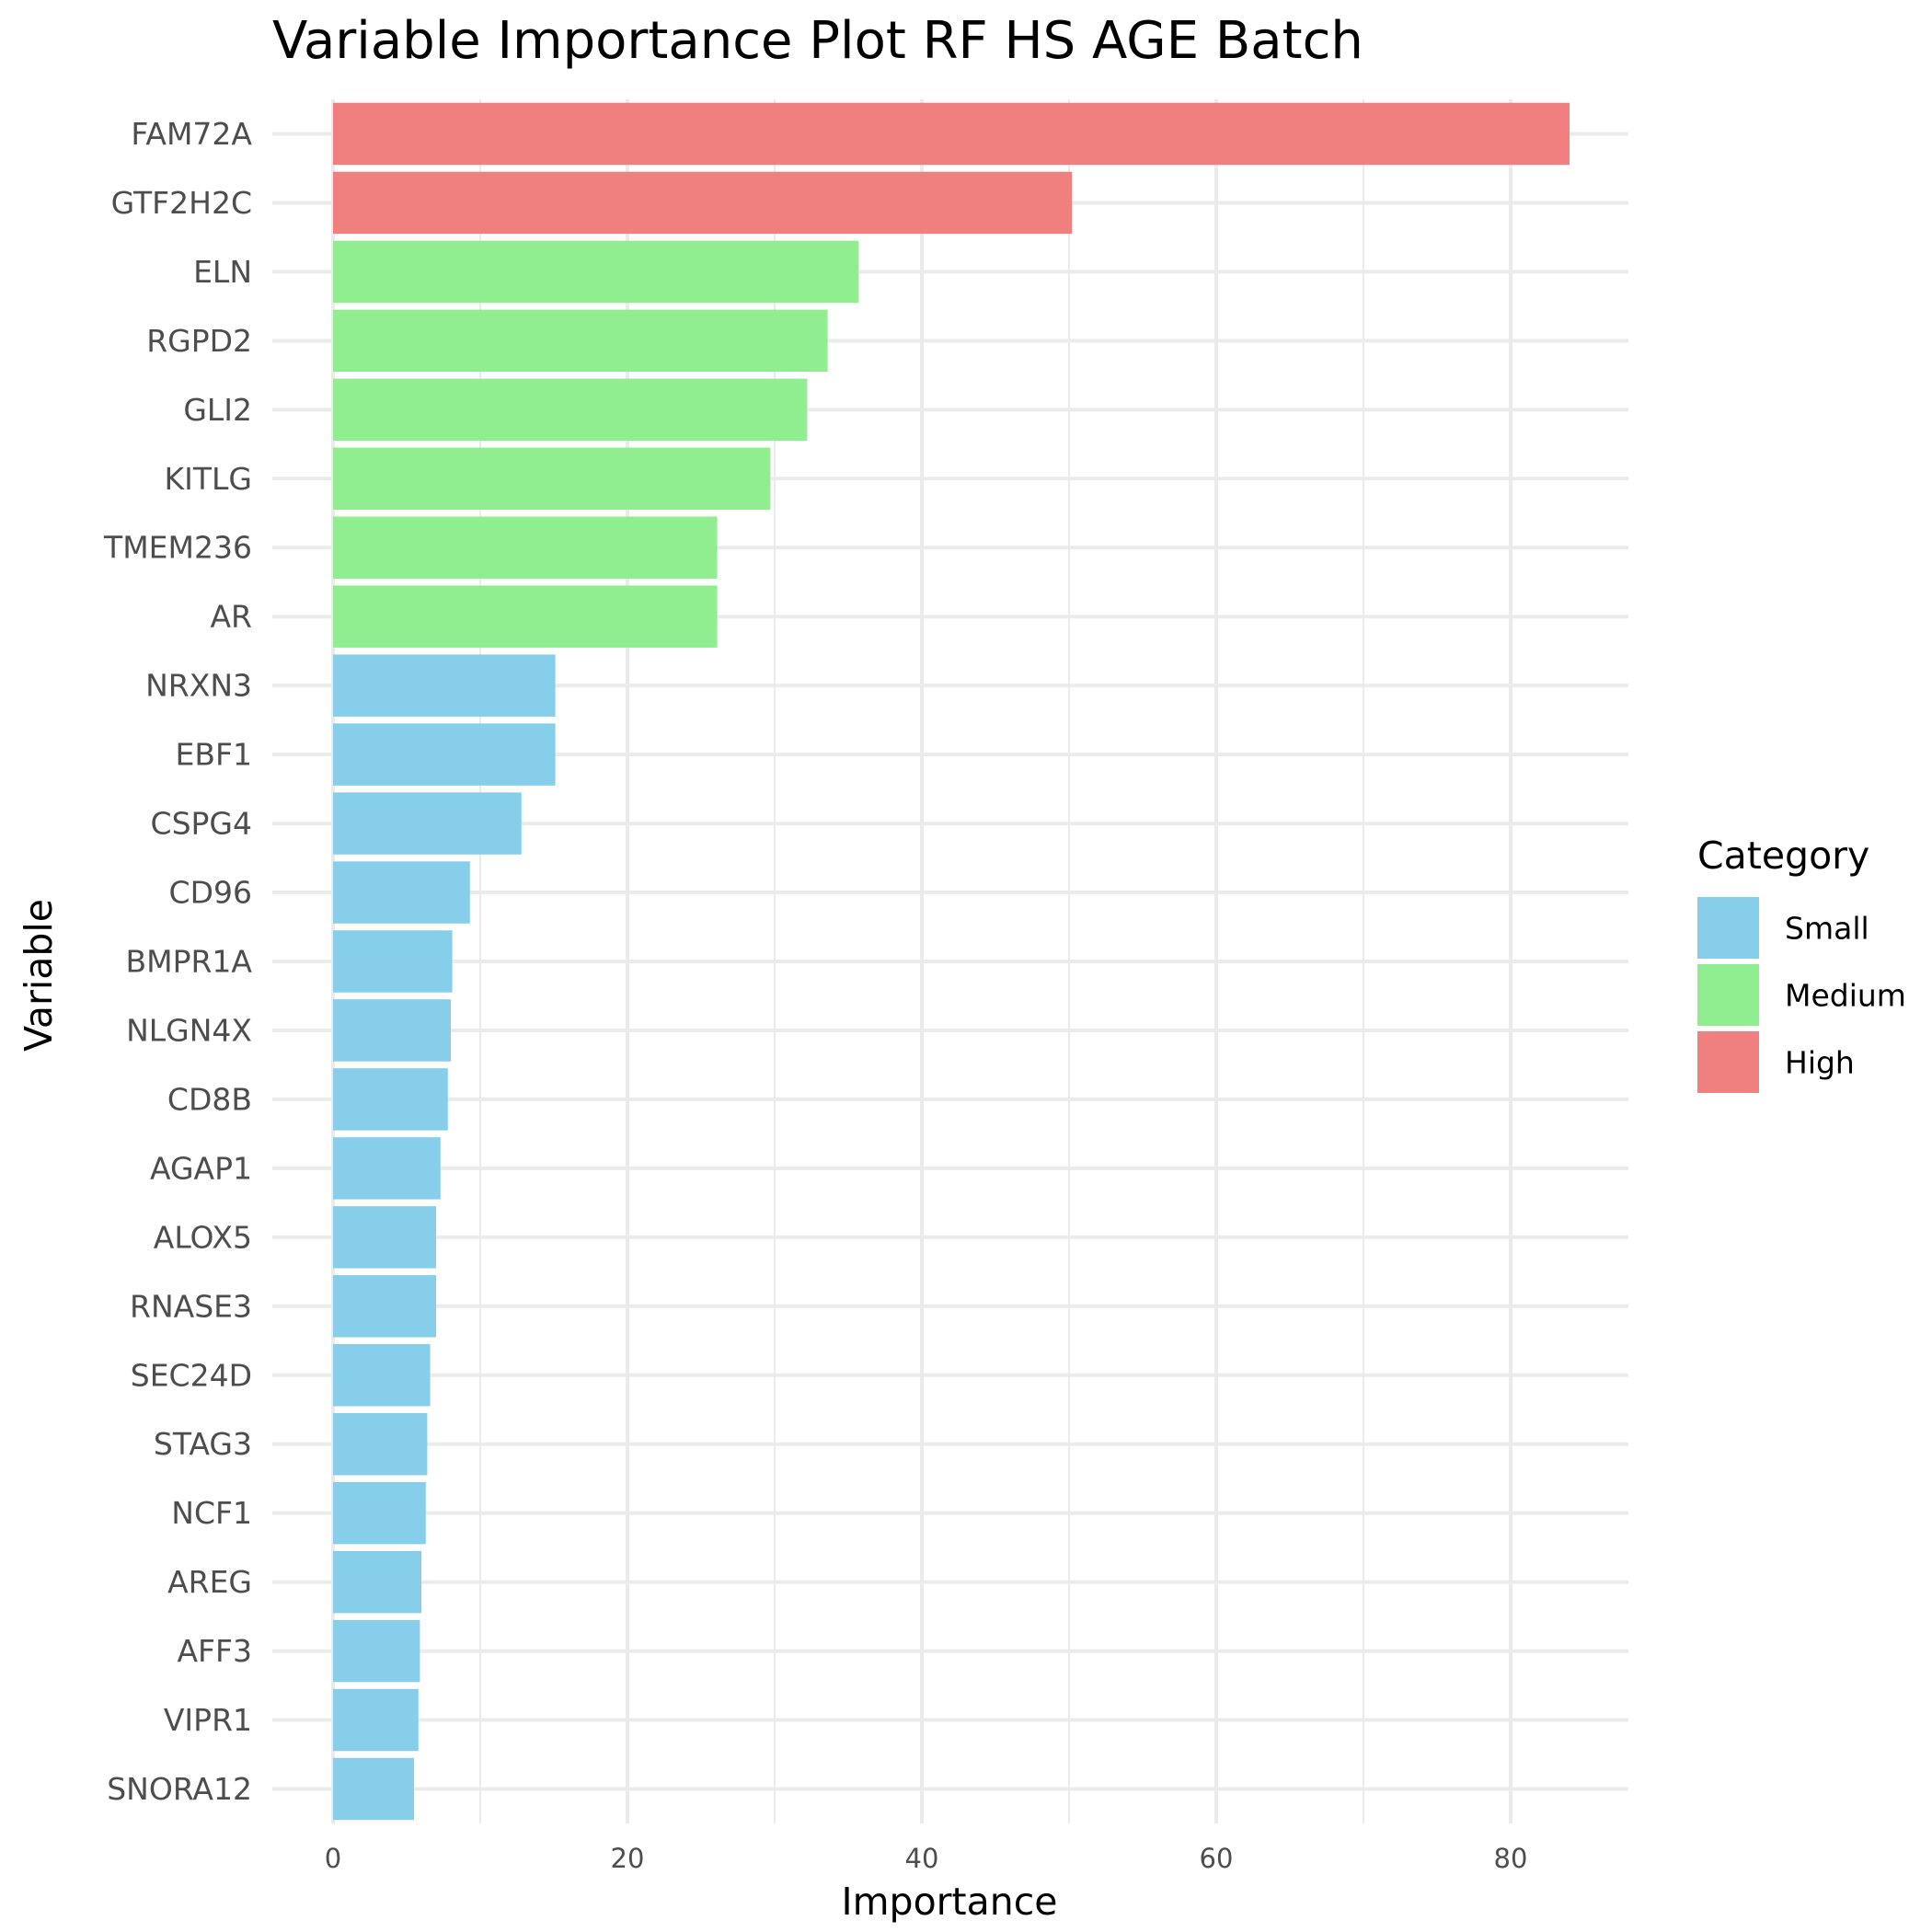 The height and width of the screenshot is (1932, 1932). I want to click on y-tick-label: AGAP1, so click(201, 1168).